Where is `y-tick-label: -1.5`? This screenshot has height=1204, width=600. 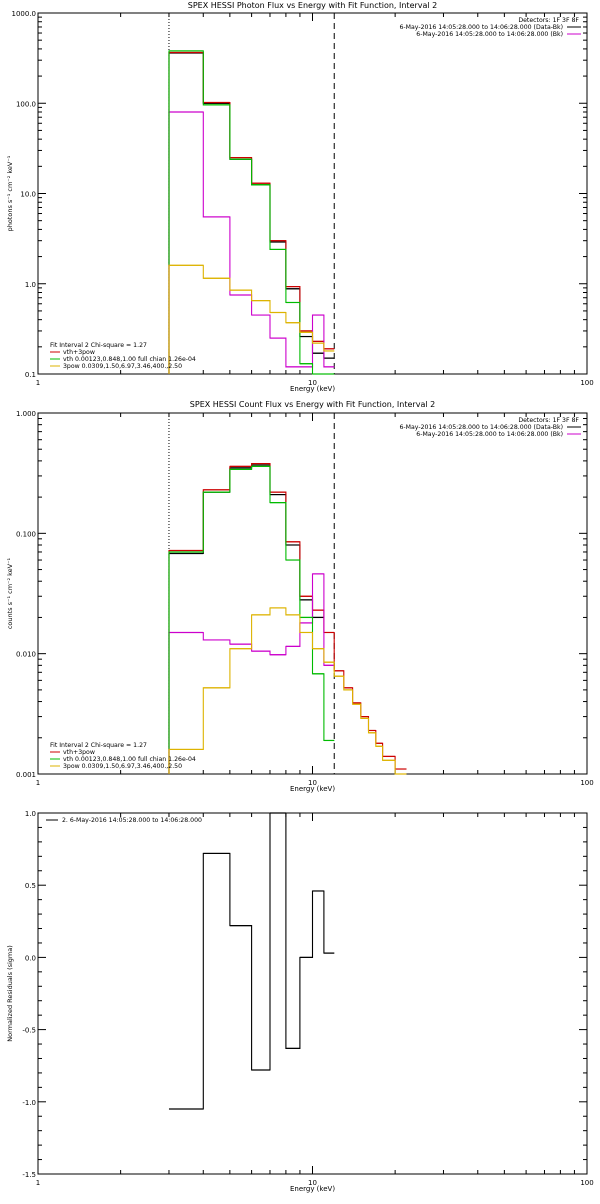 y-tick-label: -1.5 is located at coordinates (29, 1175).